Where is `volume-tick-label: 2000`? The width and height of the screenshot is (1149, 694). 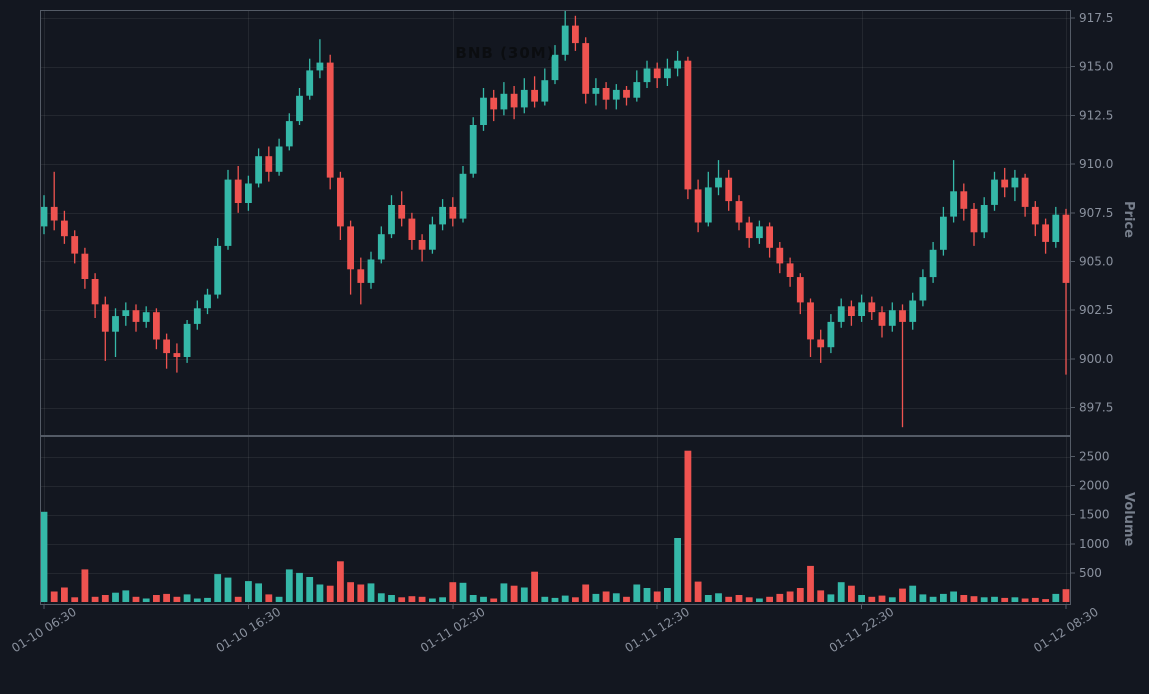
volume-tick-label: 2000 is located at coordinates (1094, 486).